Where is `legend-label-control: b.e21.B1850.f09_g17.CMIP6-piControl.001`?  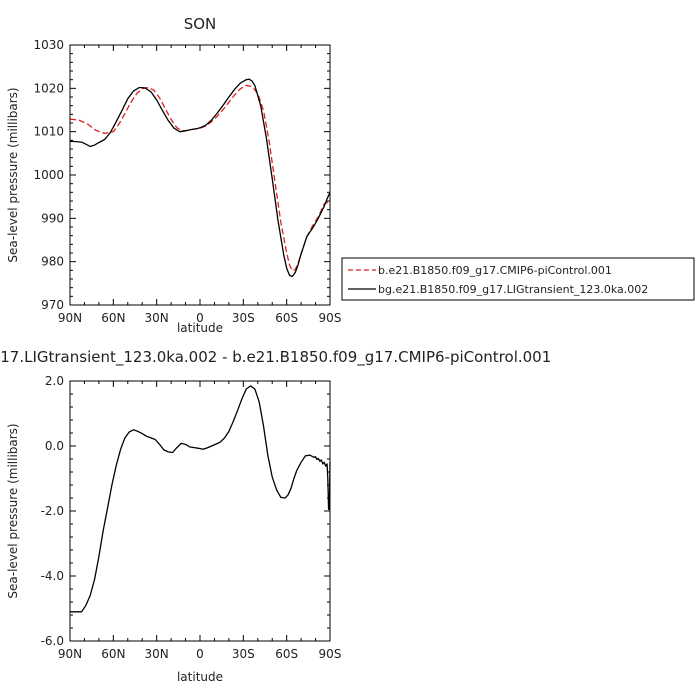 legend-label-control: b.e21.B1850.f09_g17.CMIP6-piControl.001 is located at coordinates (495, 270).